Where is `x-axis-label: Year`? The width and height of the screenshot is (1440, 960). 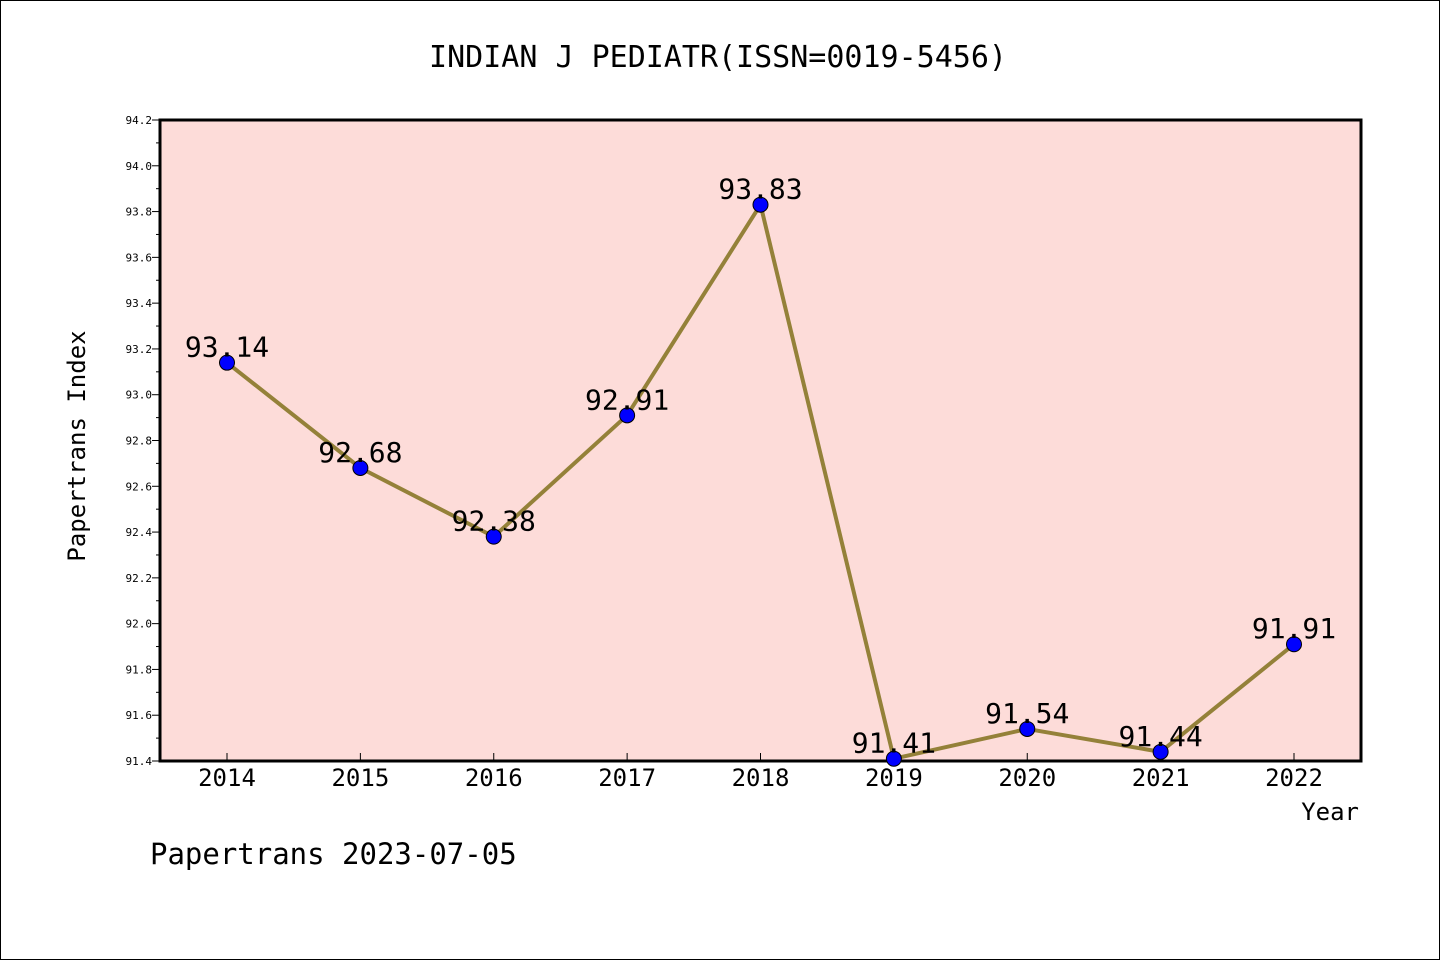 x-axis-label: Year is located at coordinates (1330, 812).